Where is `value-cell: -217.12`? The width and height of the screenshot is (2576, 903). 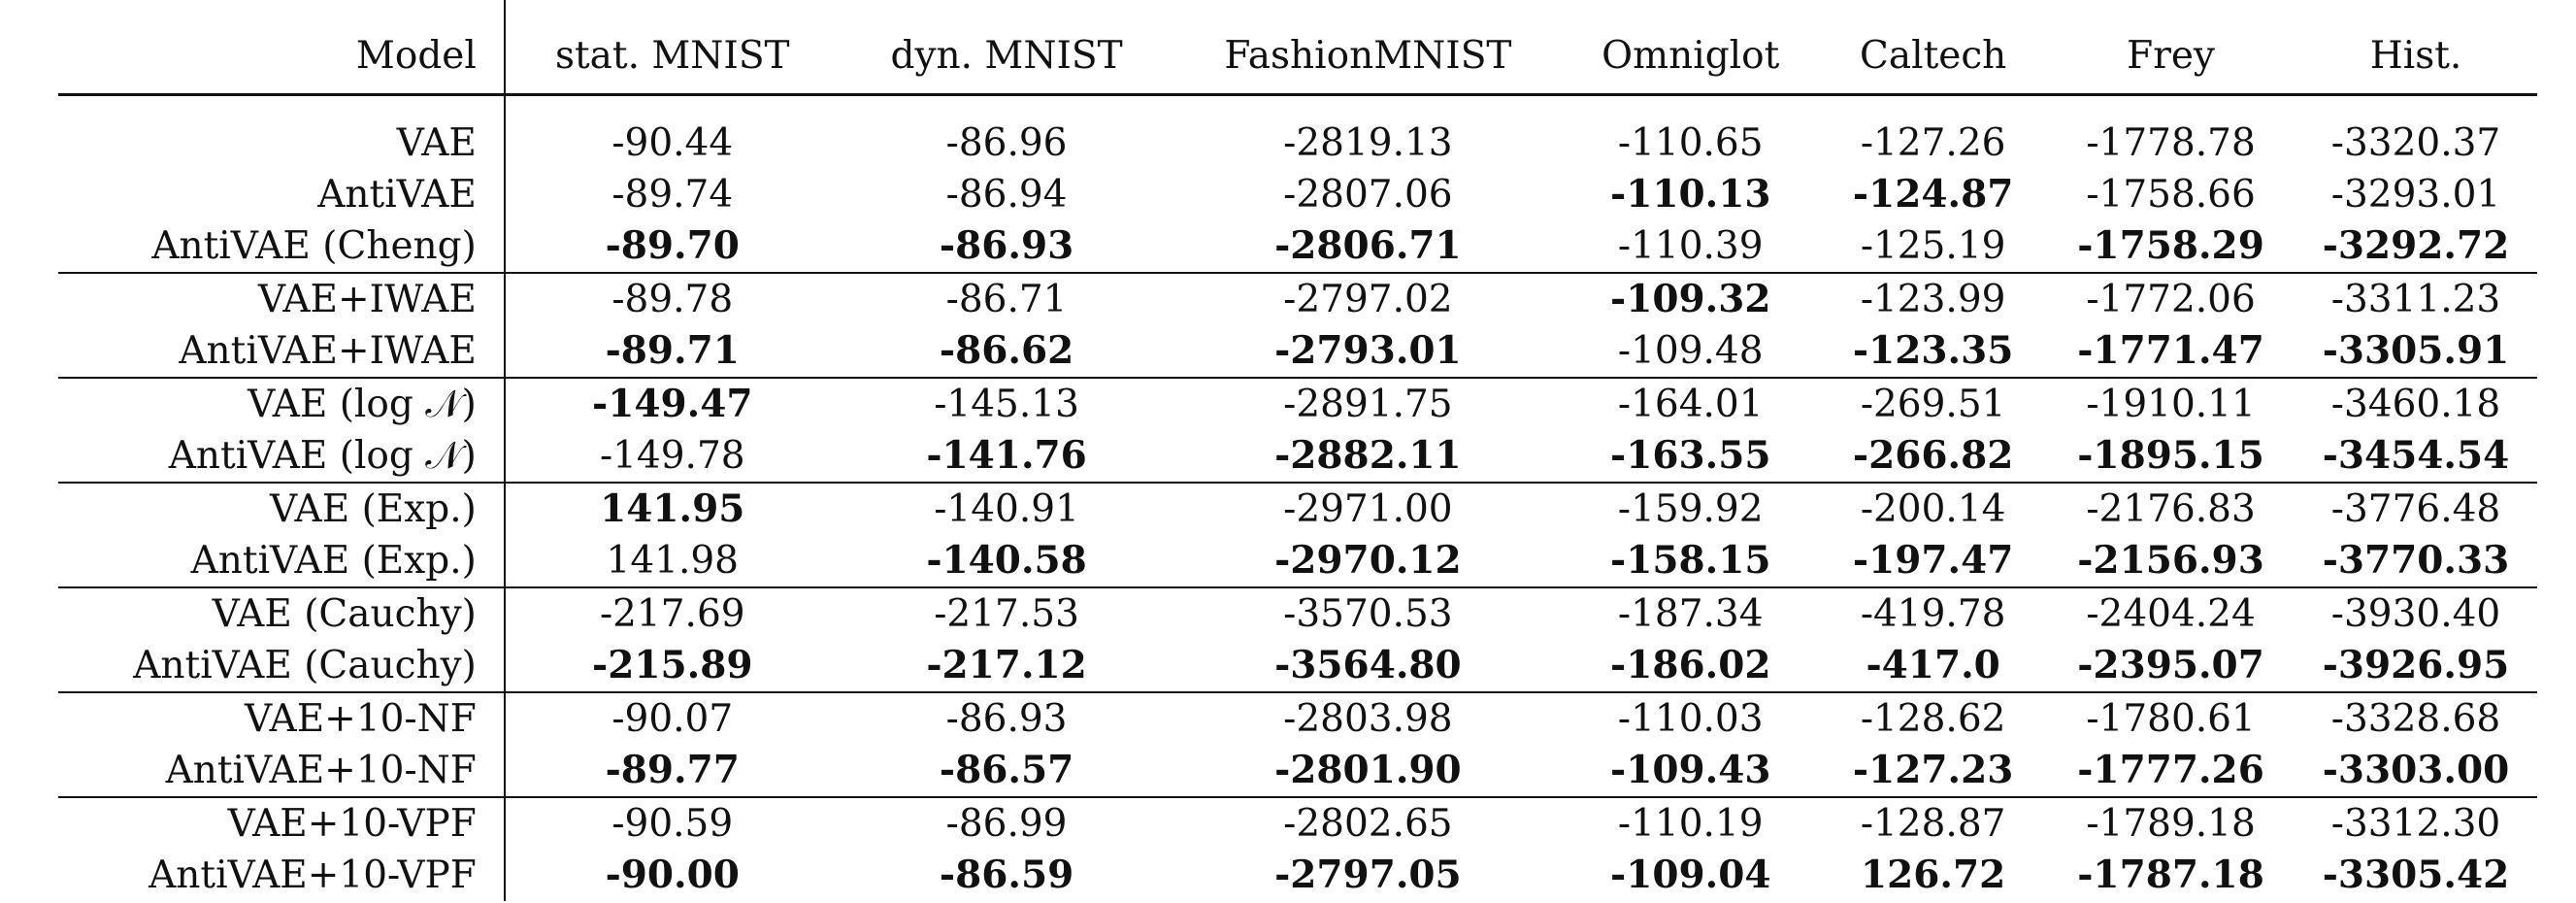 value-cell: -217.12 is located at coordinates (1007, 665).